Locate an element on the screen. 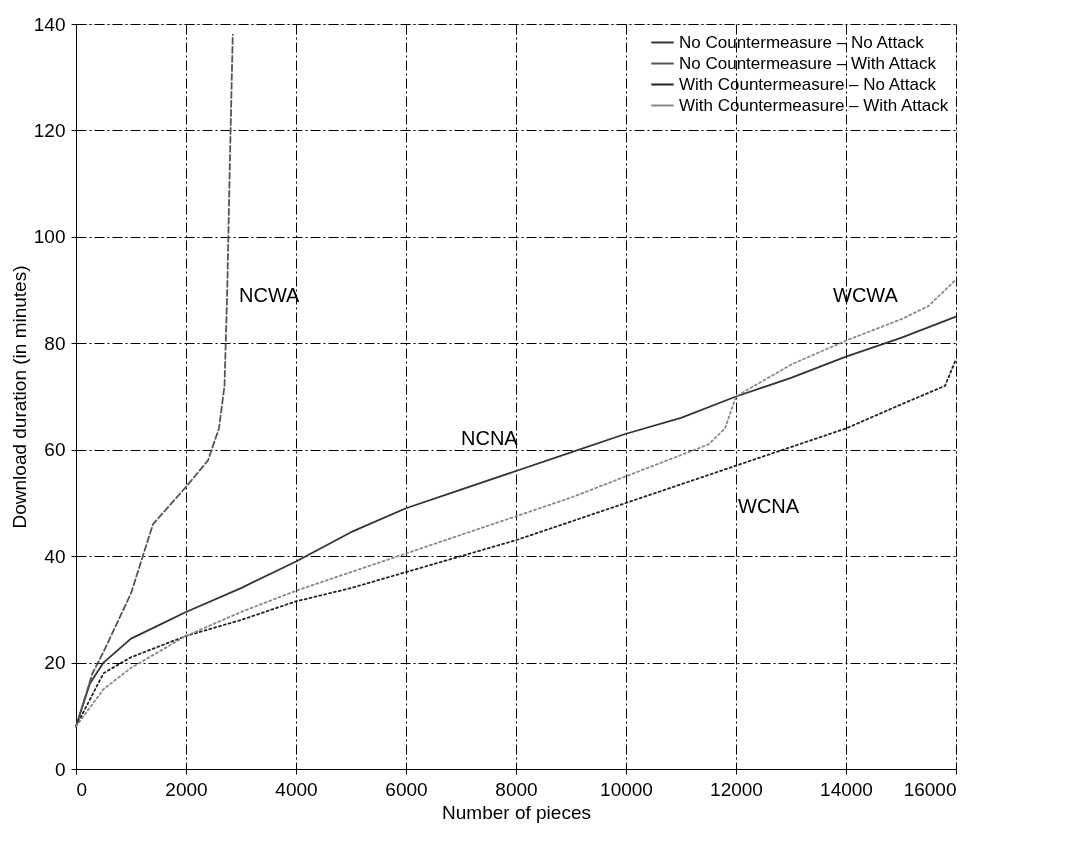 This screenshot has height=857, width=1066. x-tick-label: 12000 is located at coordinates (736, 789).